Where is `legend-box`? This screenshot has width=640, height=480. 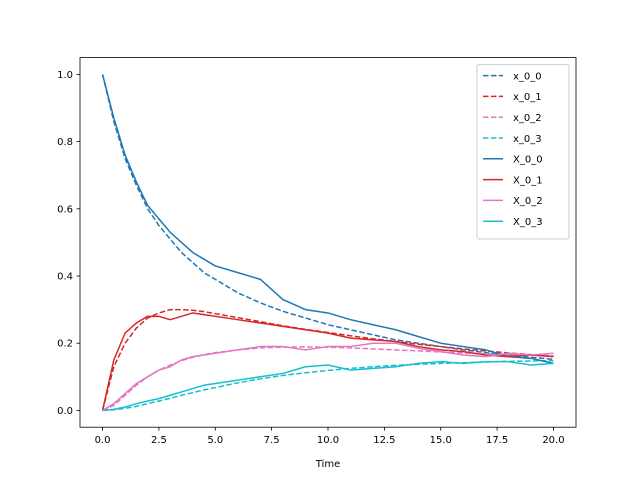
legend-box is located at coordinates (523, 152).